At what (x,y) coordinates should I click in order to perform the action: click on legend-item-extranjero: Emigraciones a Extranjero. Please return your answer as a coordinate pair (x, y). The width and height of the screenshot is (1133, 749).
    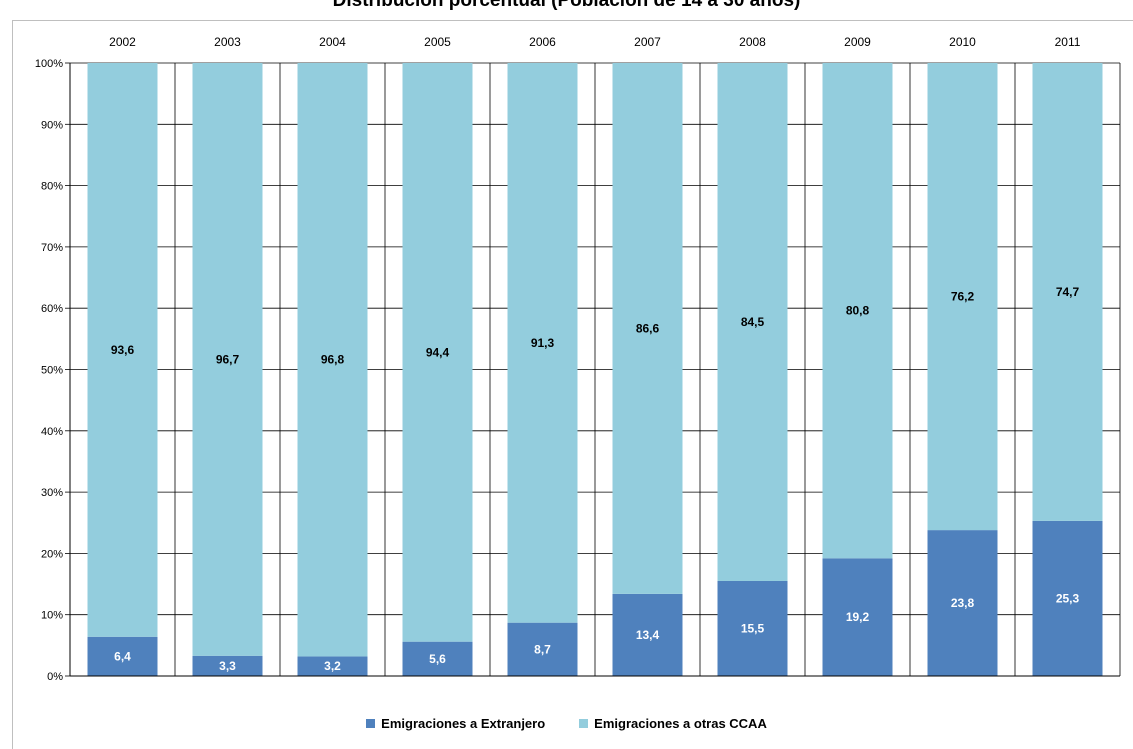
    Looking at the image, I should click on (455, 723).